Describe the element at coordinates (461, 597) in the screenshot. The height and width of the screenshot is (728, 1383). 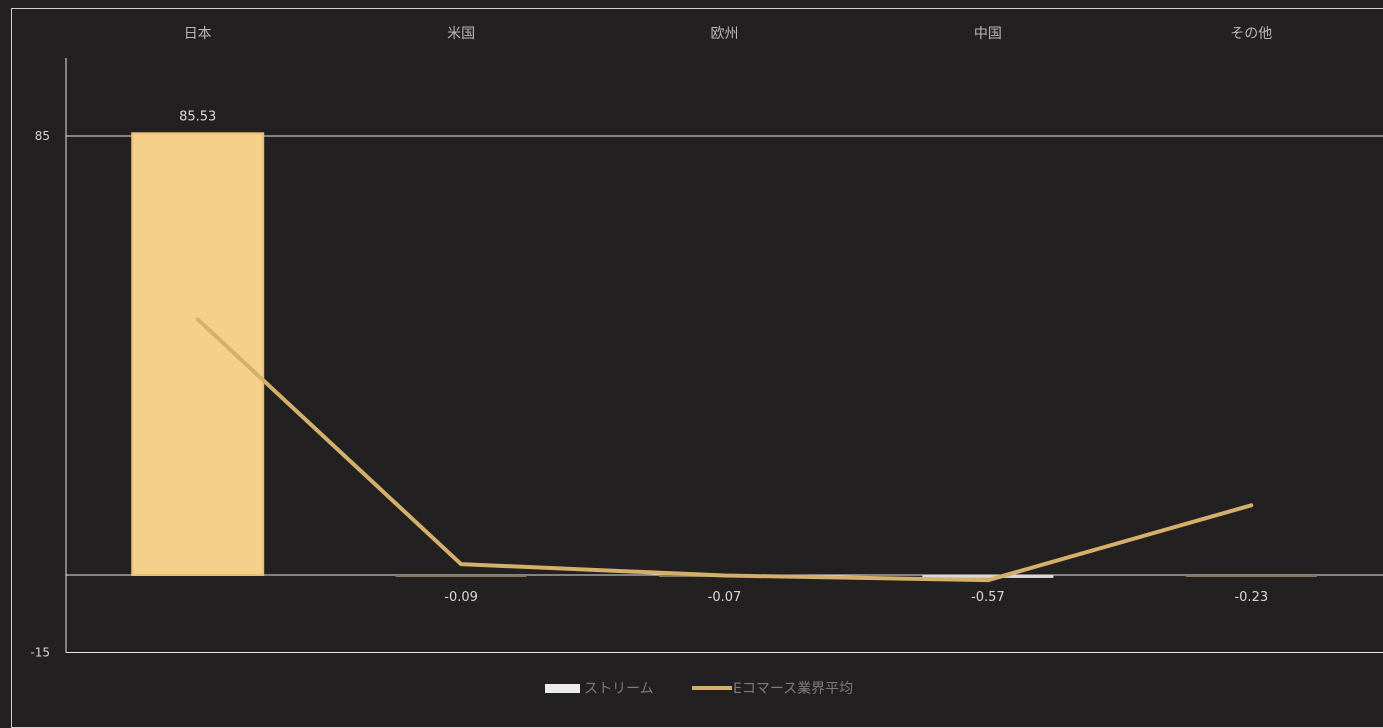
I see `data-label: -0.09` at that location.